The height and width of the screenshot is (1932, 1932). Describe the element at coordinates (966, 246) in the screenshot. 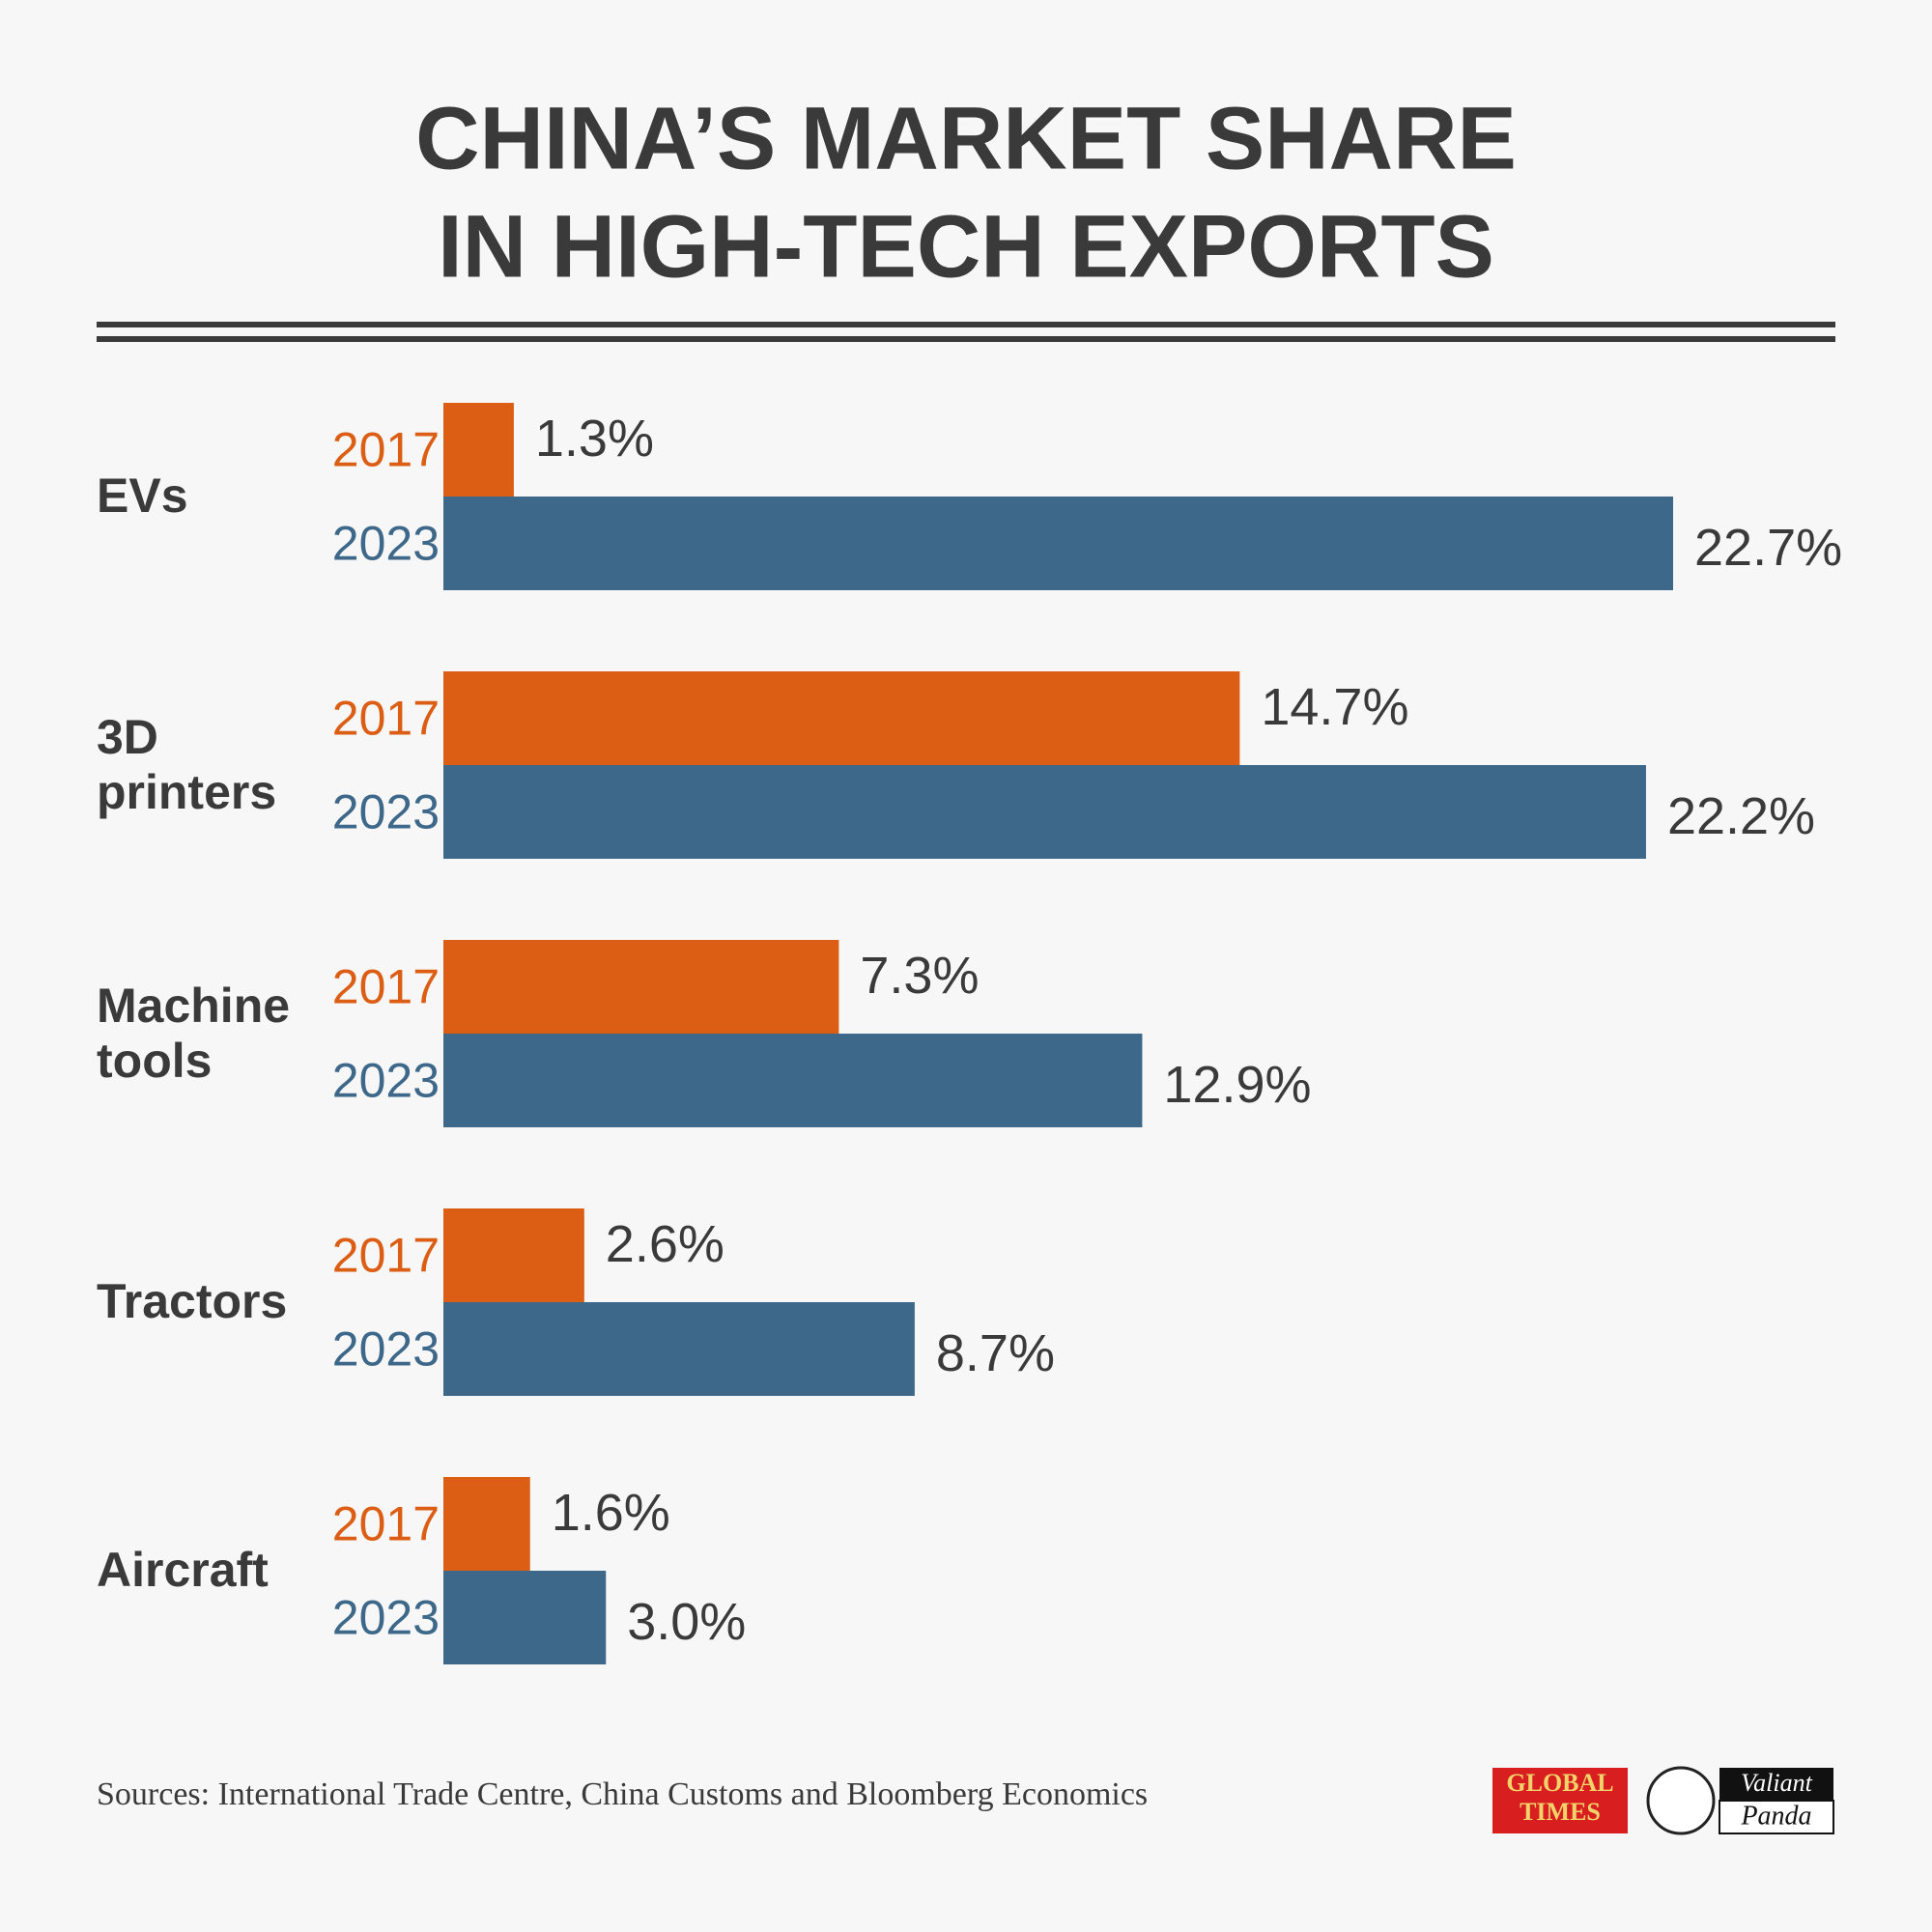

I see `chart-title: IN HIGH-TECH EXPORTS` at that location.